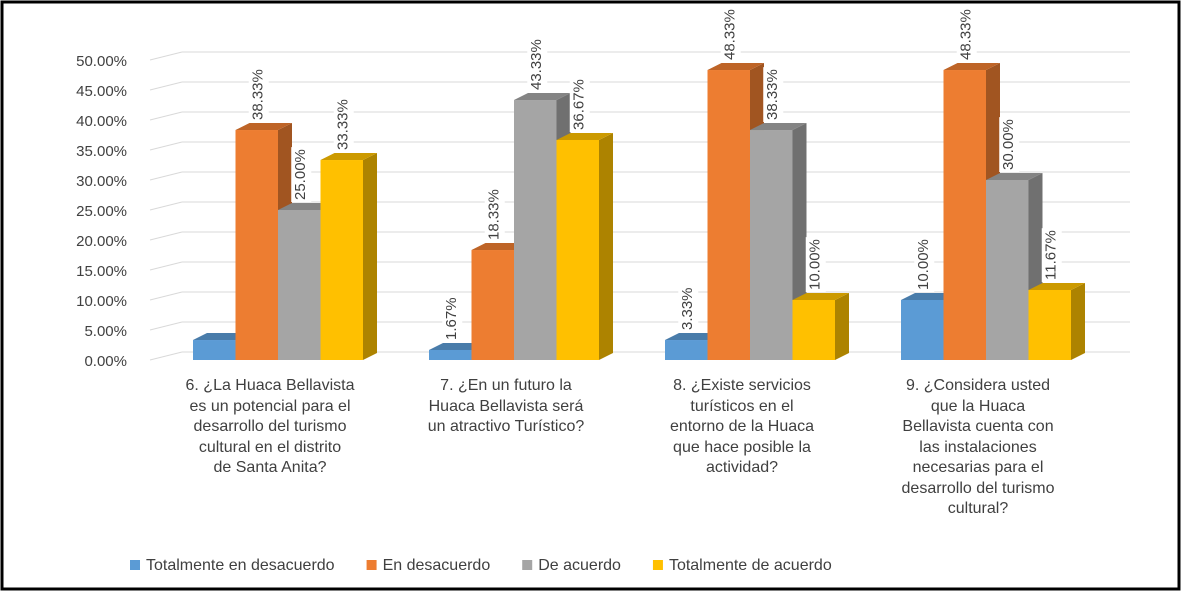 The height and width of the screenshot is (592, 1182). Describe the element at coordinates (105, 361) in the screenshot. I see `y-tick-label: 0.00%` at that location.